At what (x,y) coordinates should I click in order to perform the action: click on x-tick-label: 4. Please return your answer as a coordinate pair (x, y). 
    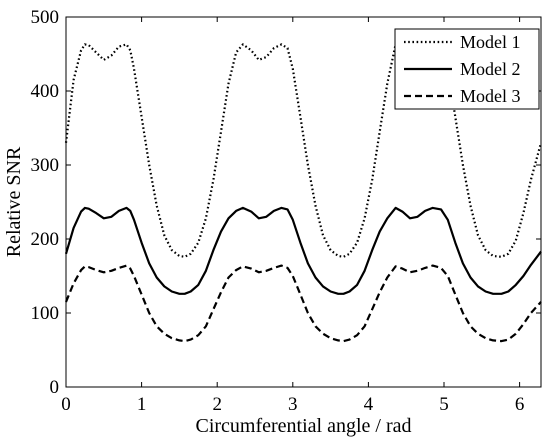
    Looking at the image, I should click on (369, 404).